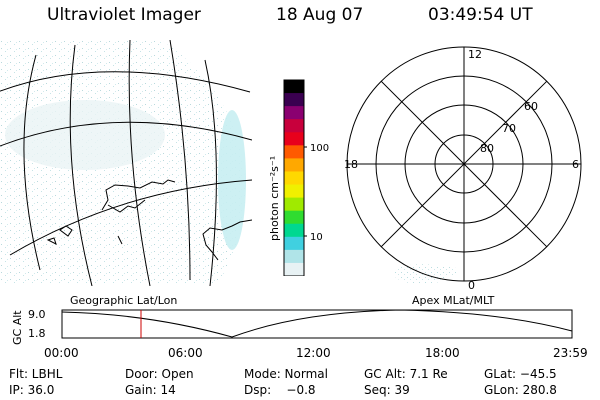 The width and height of the screenshot is (600, 400). Describe the element at coordinates (319, 148) in the screenshot. I see `colorbar-tick-100: 100` at that location.